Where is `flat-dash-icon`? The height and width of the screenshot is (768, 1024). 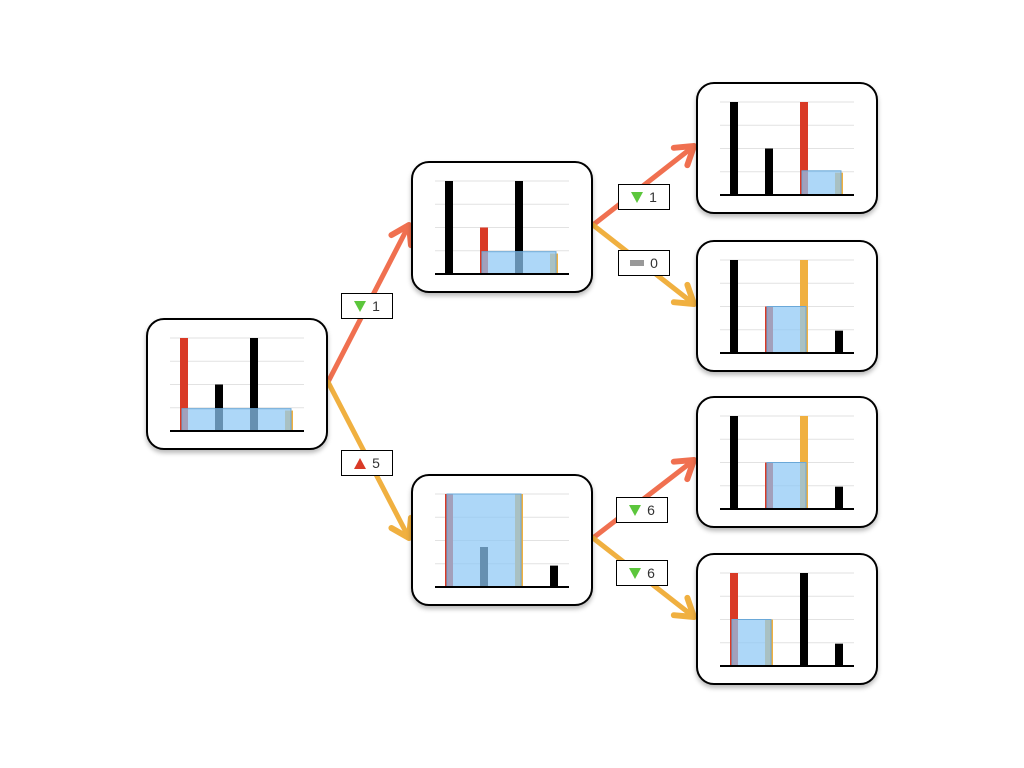
flat-dash-icon is located at coordinates (637, 263).